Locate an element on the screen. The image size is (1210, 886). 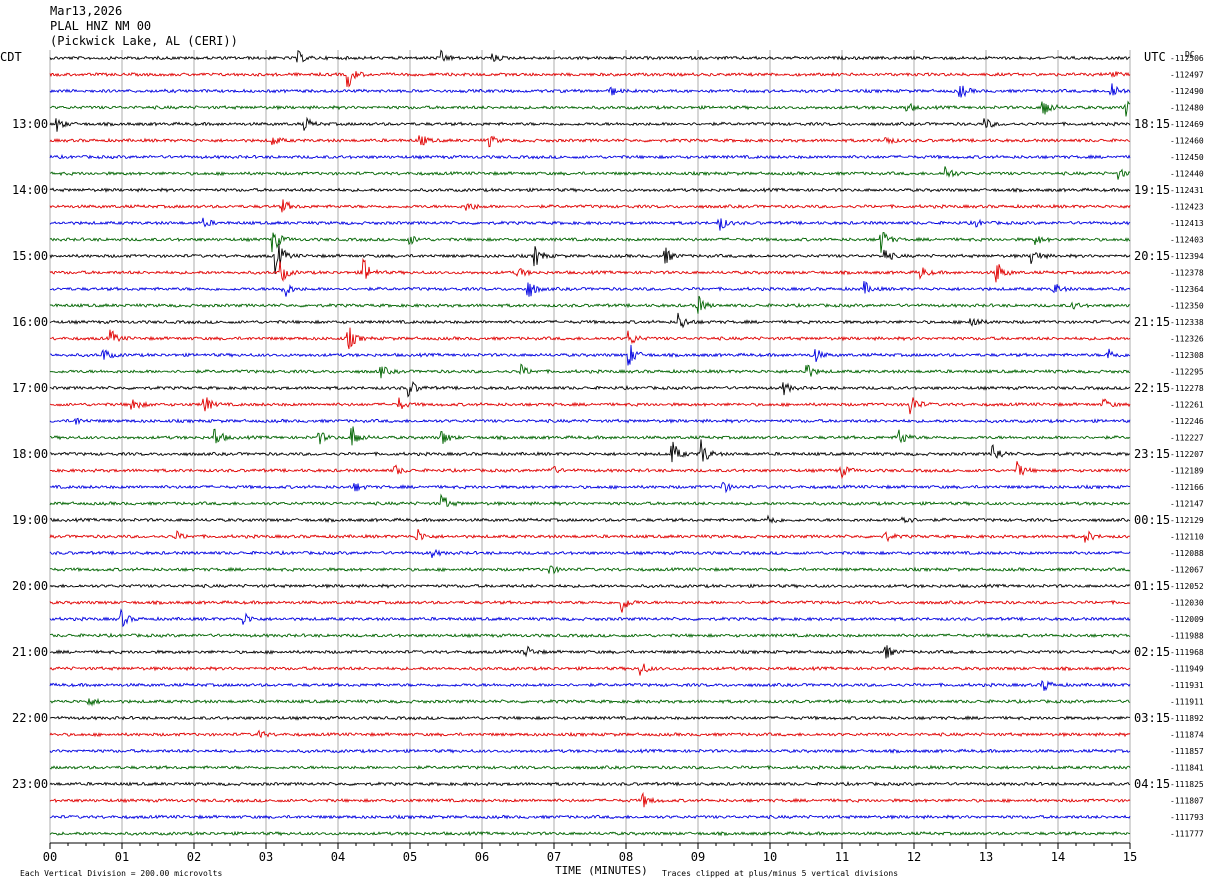
right-time-label: 00:15 is located at coordinates (1152, 520).